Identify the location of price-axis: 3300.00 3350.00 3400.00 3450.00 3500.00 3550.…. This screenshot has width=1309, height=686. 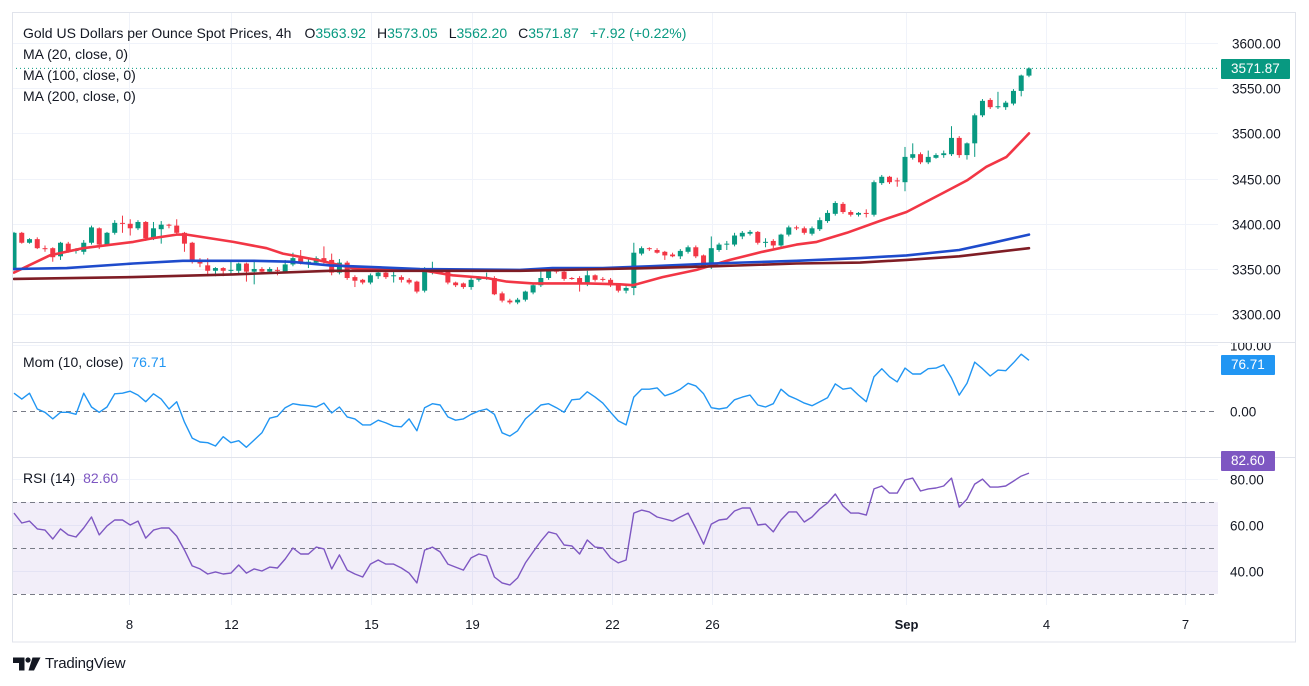
(1256, 180).